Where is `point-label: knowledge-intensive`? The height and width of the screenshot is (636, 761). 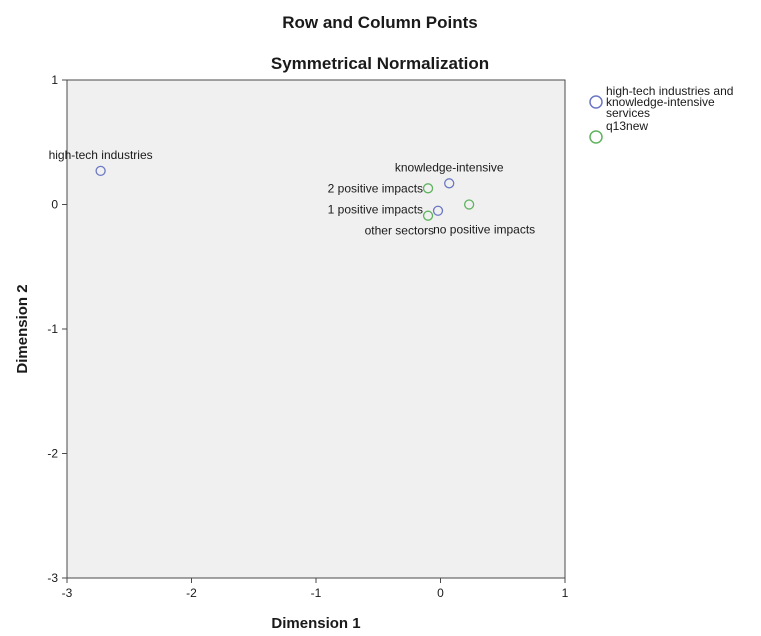
point-label: knowledge-intensive is located at coordinates (449, 167).